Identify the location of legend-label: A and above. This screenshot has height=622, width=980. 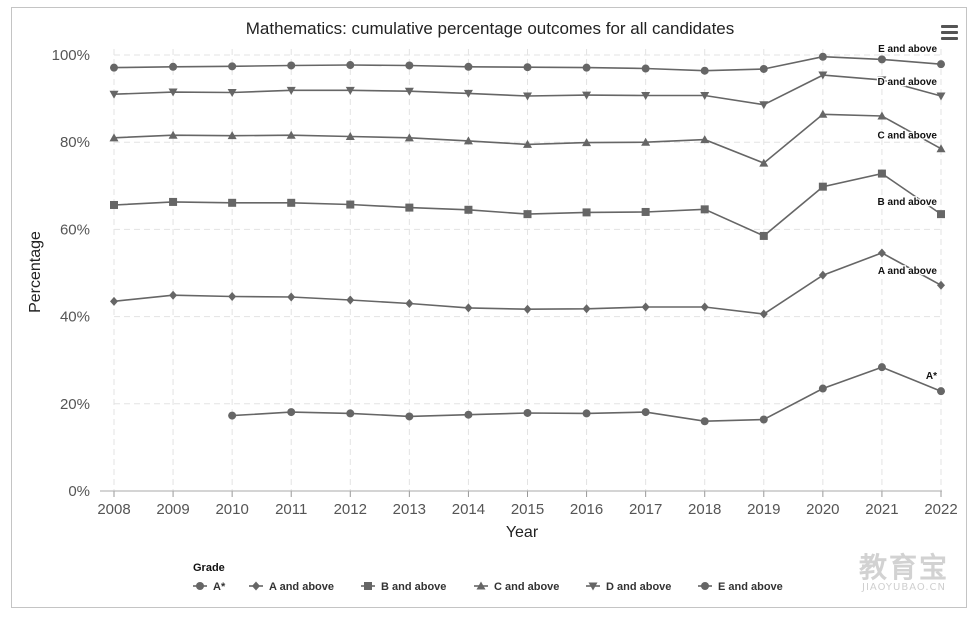
(301, 587).